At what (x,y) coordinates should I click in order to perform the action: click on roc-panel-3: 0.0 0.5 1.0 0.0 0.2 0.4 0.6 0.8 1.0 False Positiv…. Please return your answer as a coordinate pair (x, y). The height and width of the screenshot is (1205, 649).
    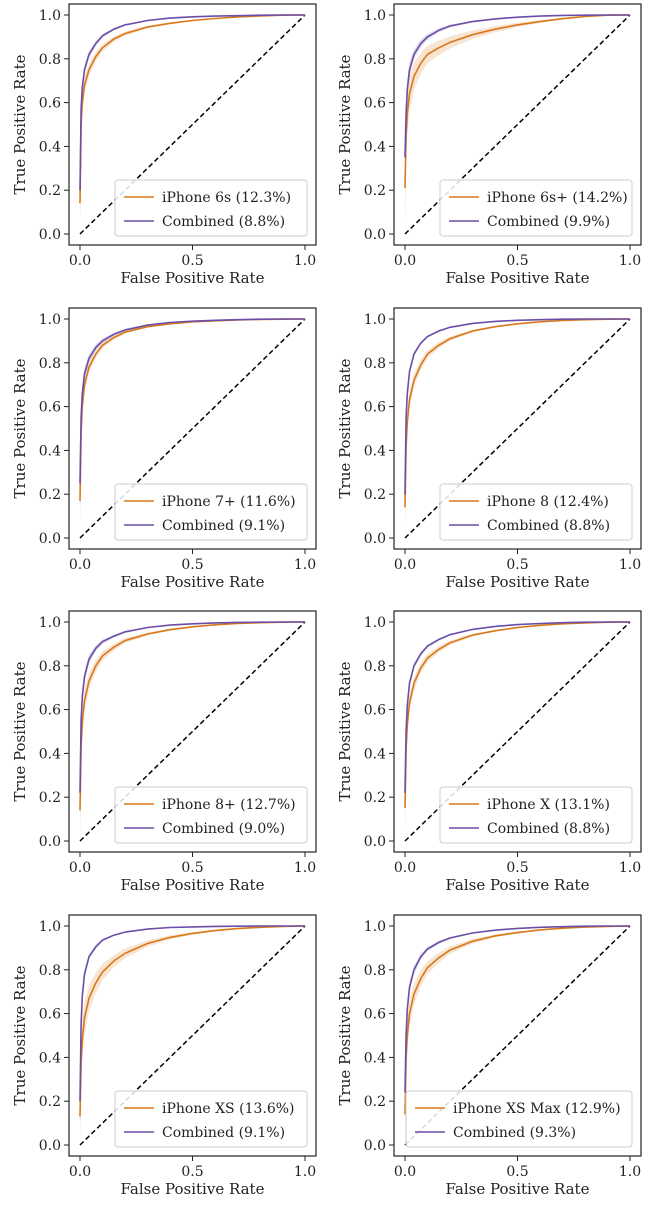
    Looking at the image, I should click on (164, 449).